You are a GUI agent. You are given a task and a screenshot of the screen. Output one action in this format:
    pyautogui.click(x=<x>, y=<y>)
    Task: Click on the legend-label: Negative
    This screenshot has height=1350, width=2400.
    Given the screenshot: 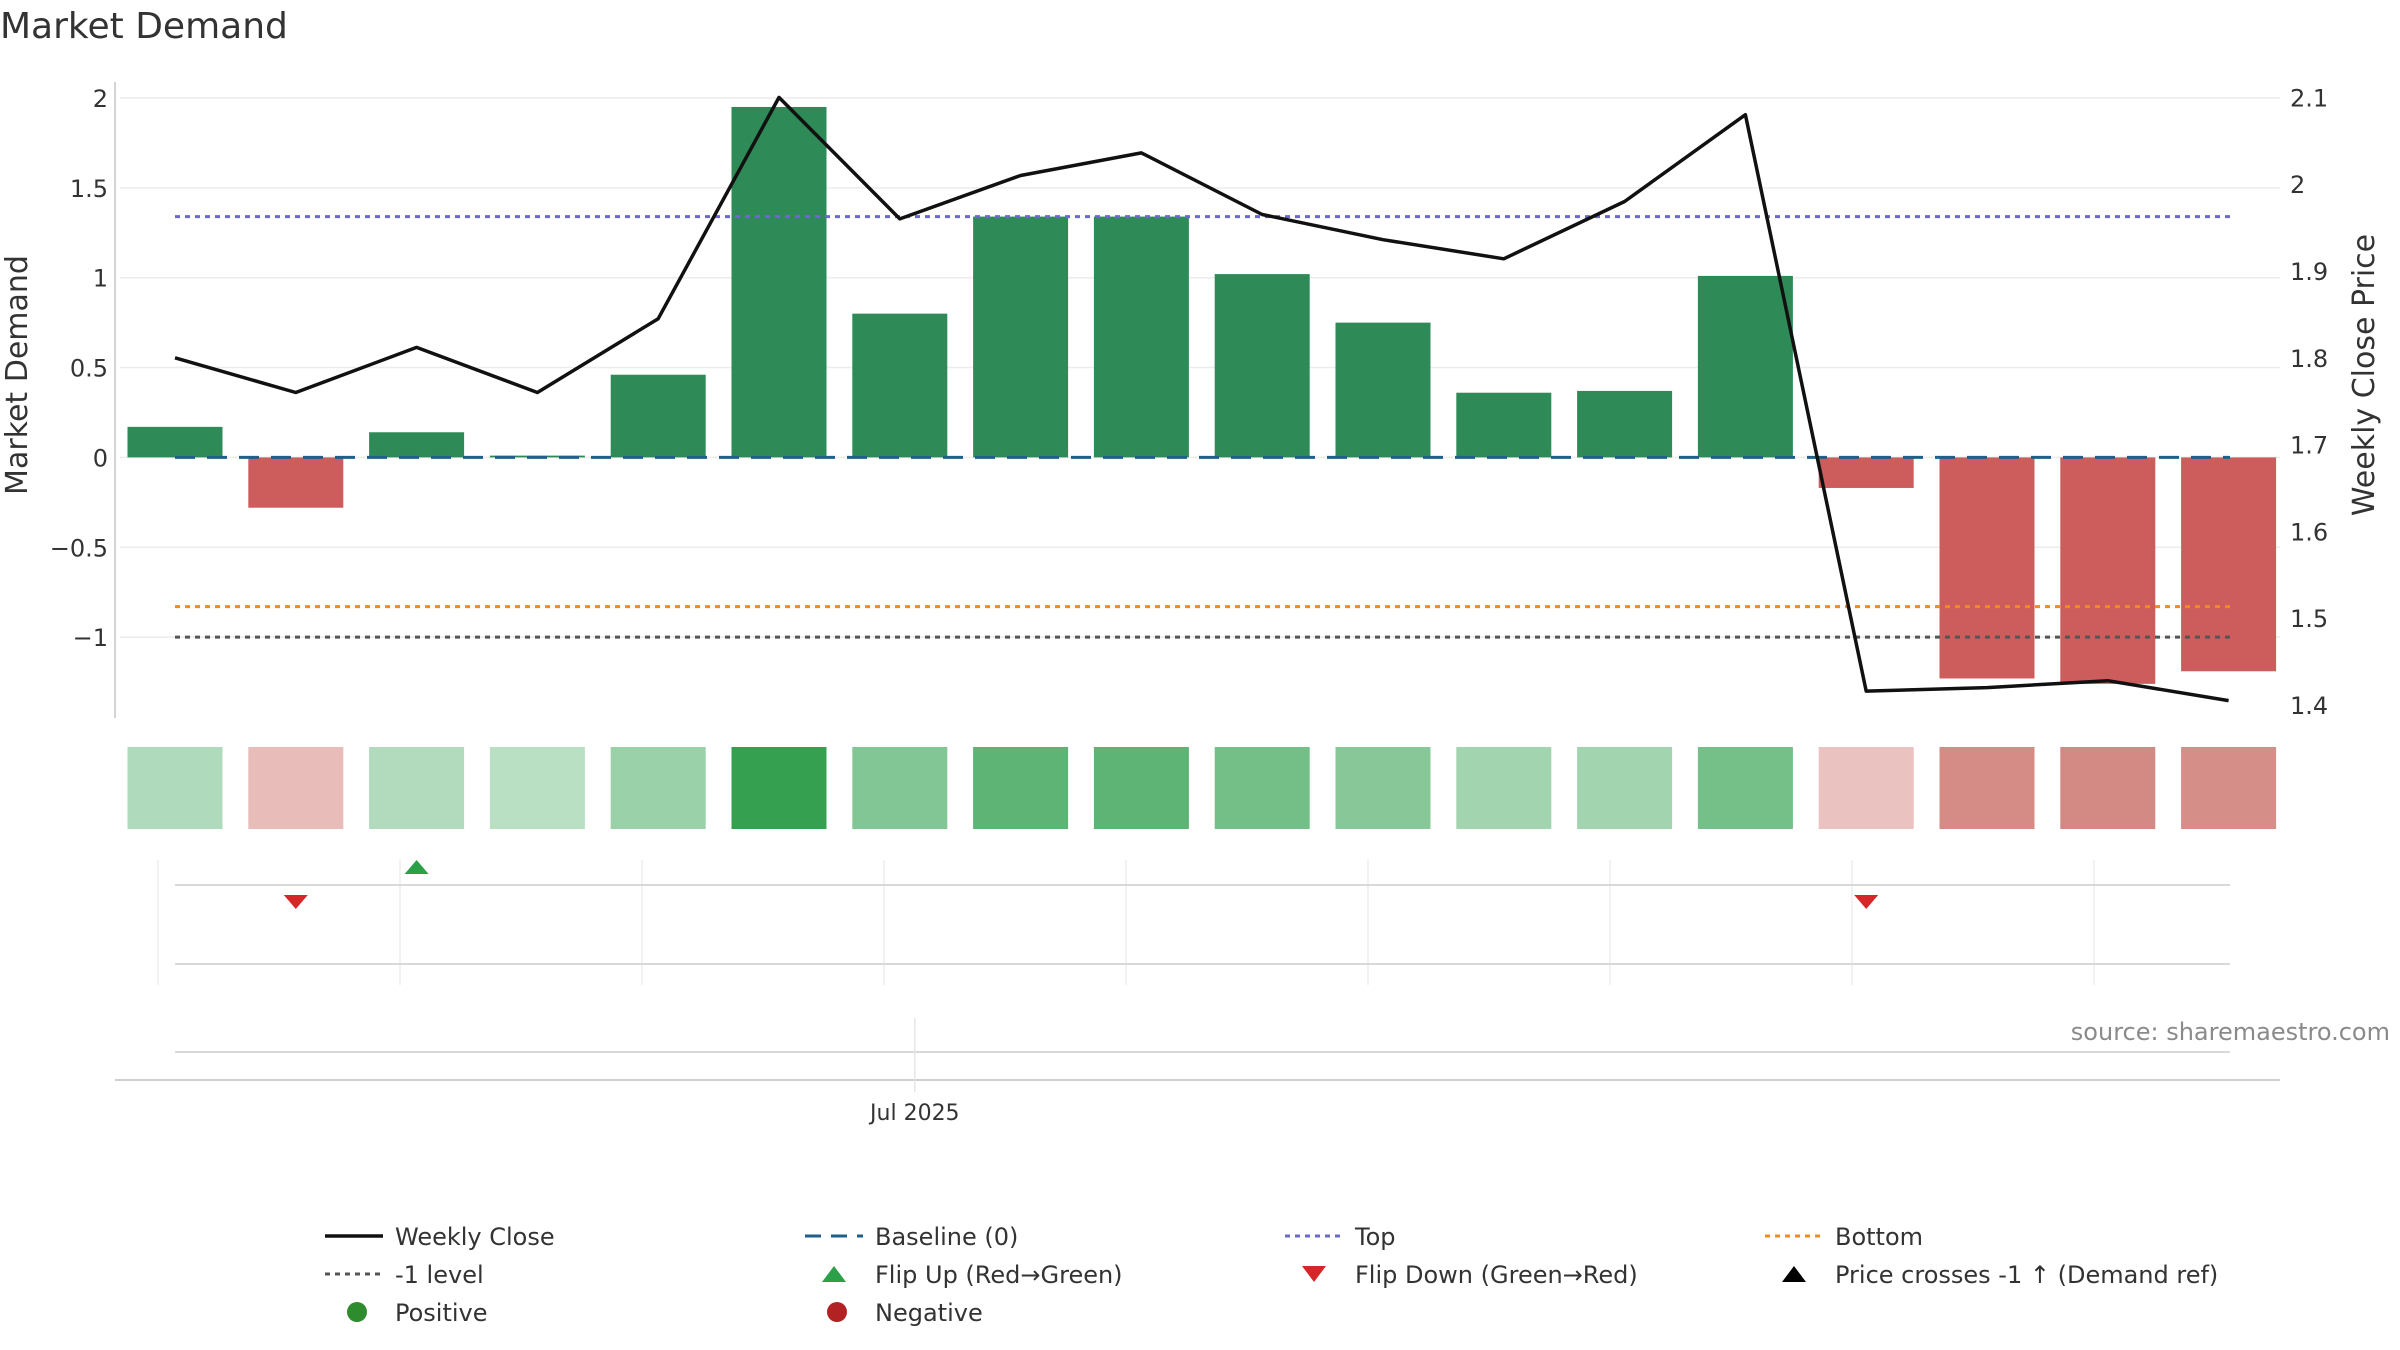 What is the action you would take?
    pyautogui.click(x=929, y=1313)
    